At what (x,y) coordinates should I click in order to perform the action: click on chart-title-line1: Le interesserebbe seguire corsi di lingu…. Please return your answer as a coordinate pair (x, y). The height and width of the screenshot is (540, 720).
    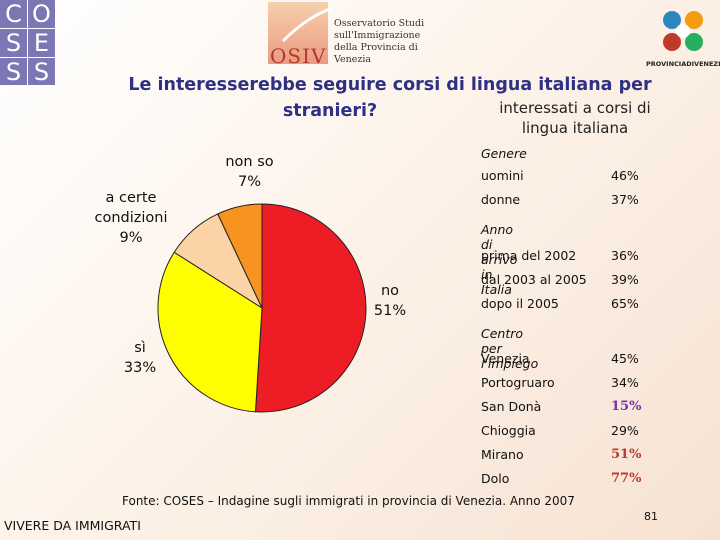
    Looking at the image, I should click on (390, 85).